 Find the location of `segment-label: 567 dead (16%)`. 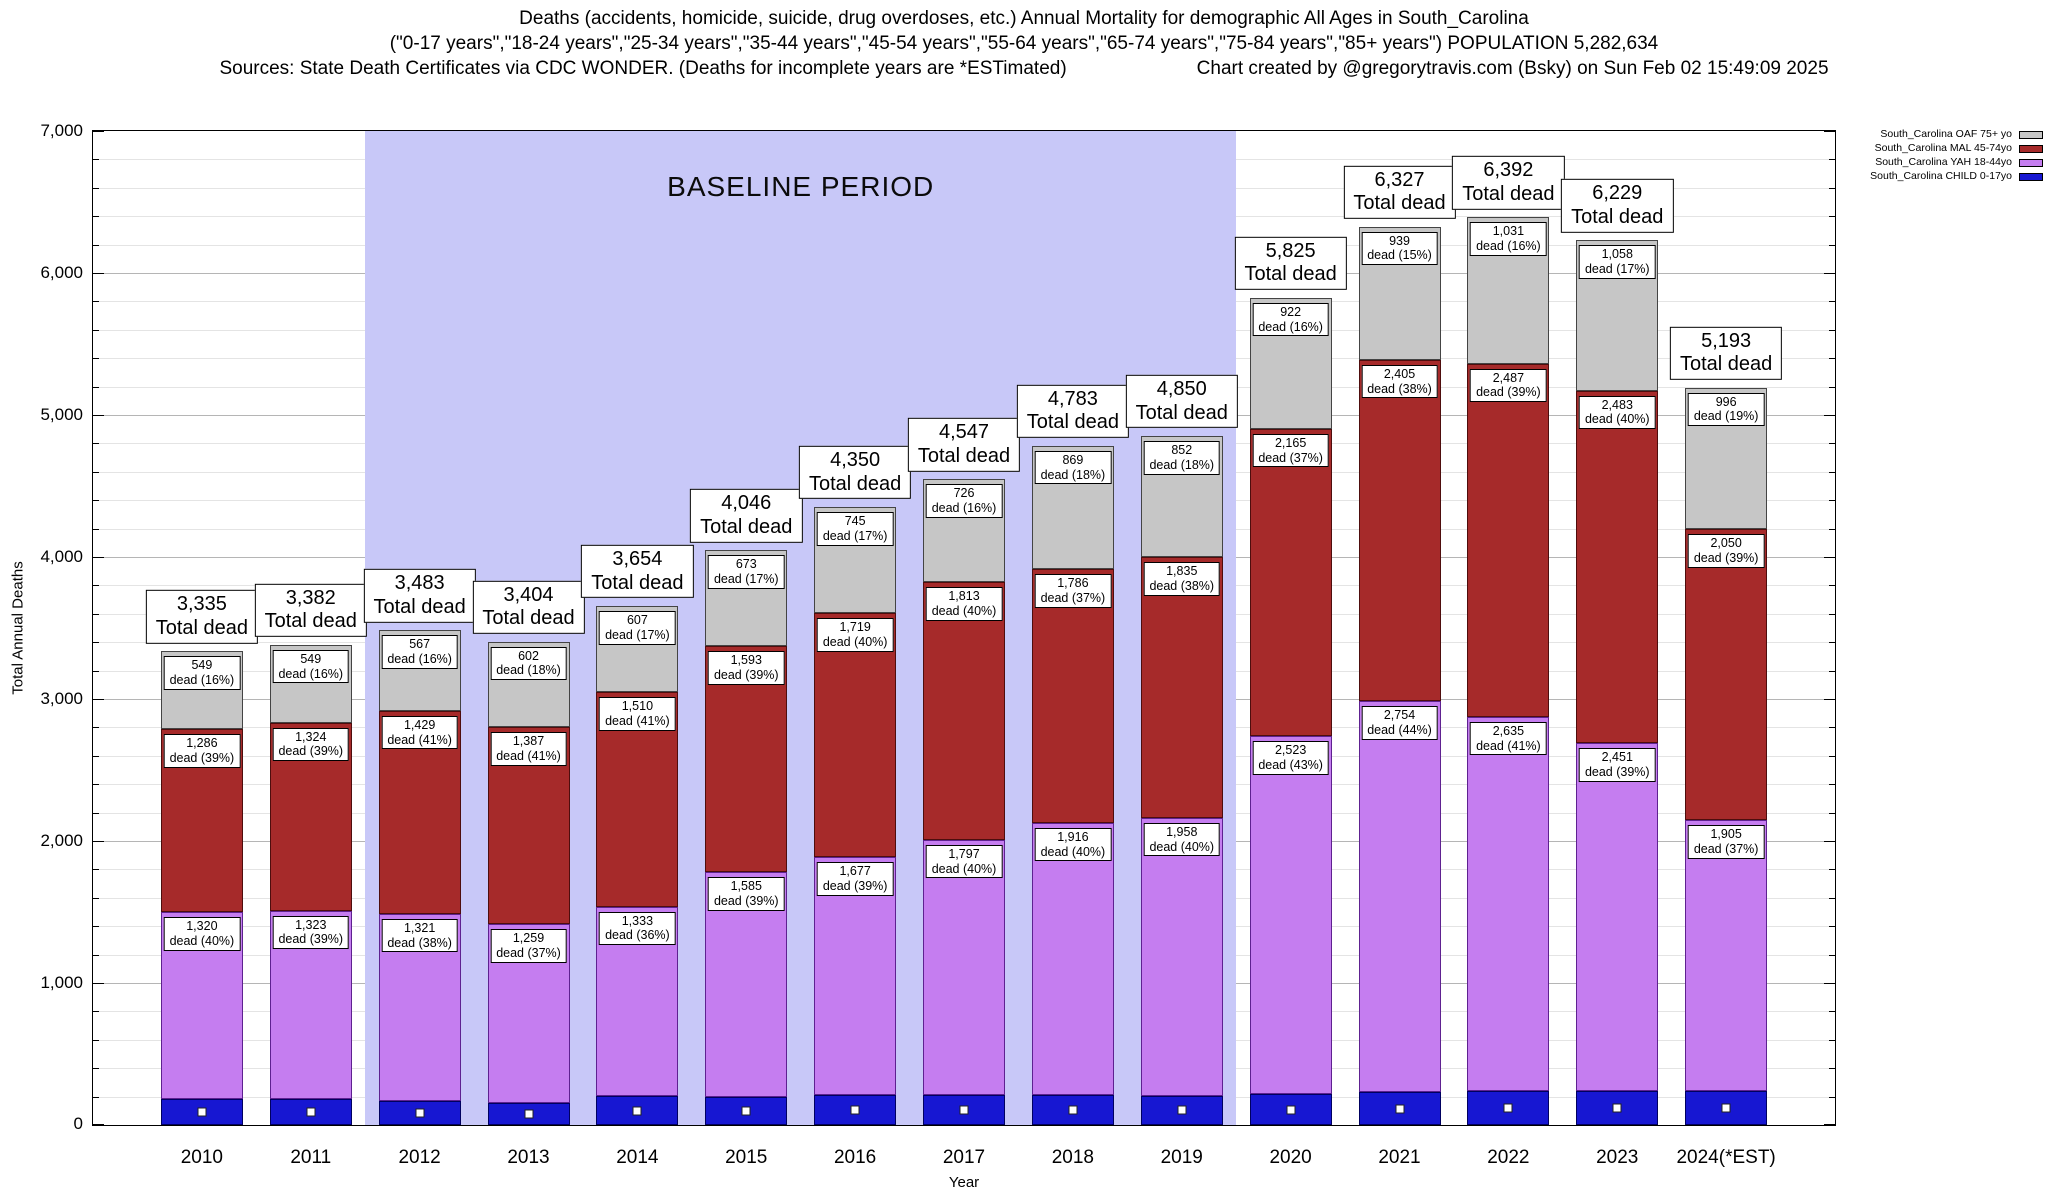

segment-label: 567 dead (16%) is located at coordinates (419, 652).